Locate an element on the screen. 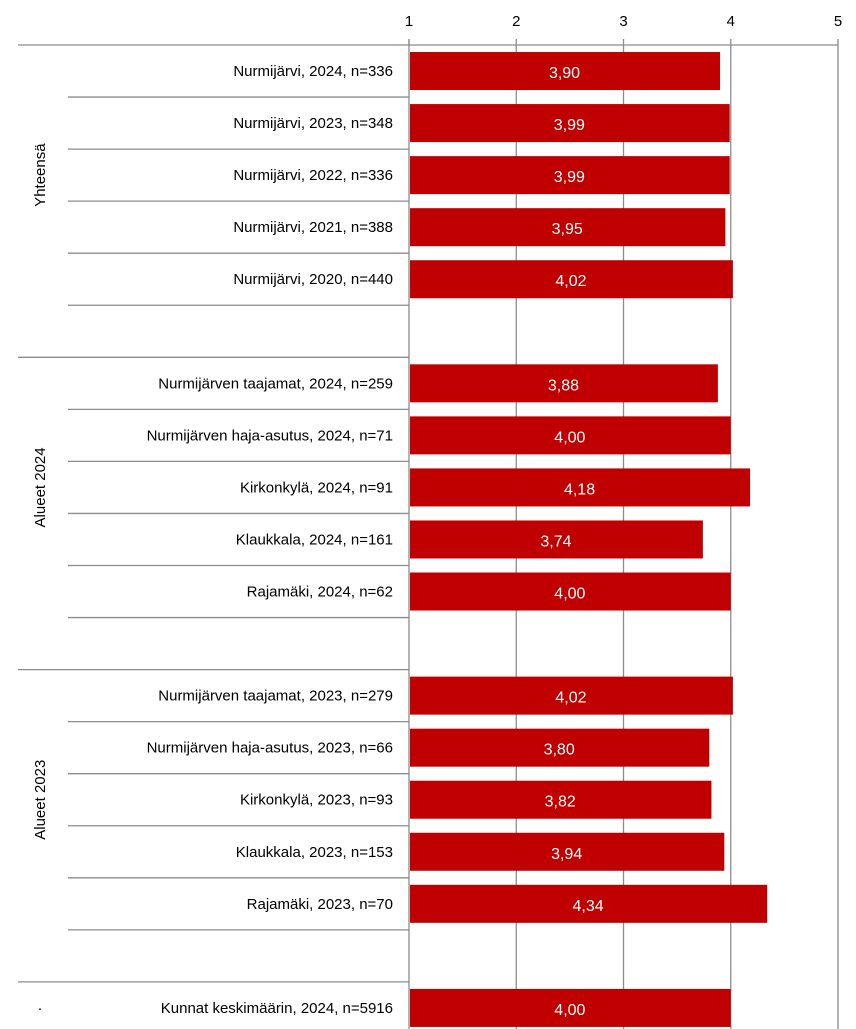 The height and width of the screenshot is (1029, 856). category-label: Nurmijärven taajamat, 2024, n=259 is located at coordinates (275, 383).